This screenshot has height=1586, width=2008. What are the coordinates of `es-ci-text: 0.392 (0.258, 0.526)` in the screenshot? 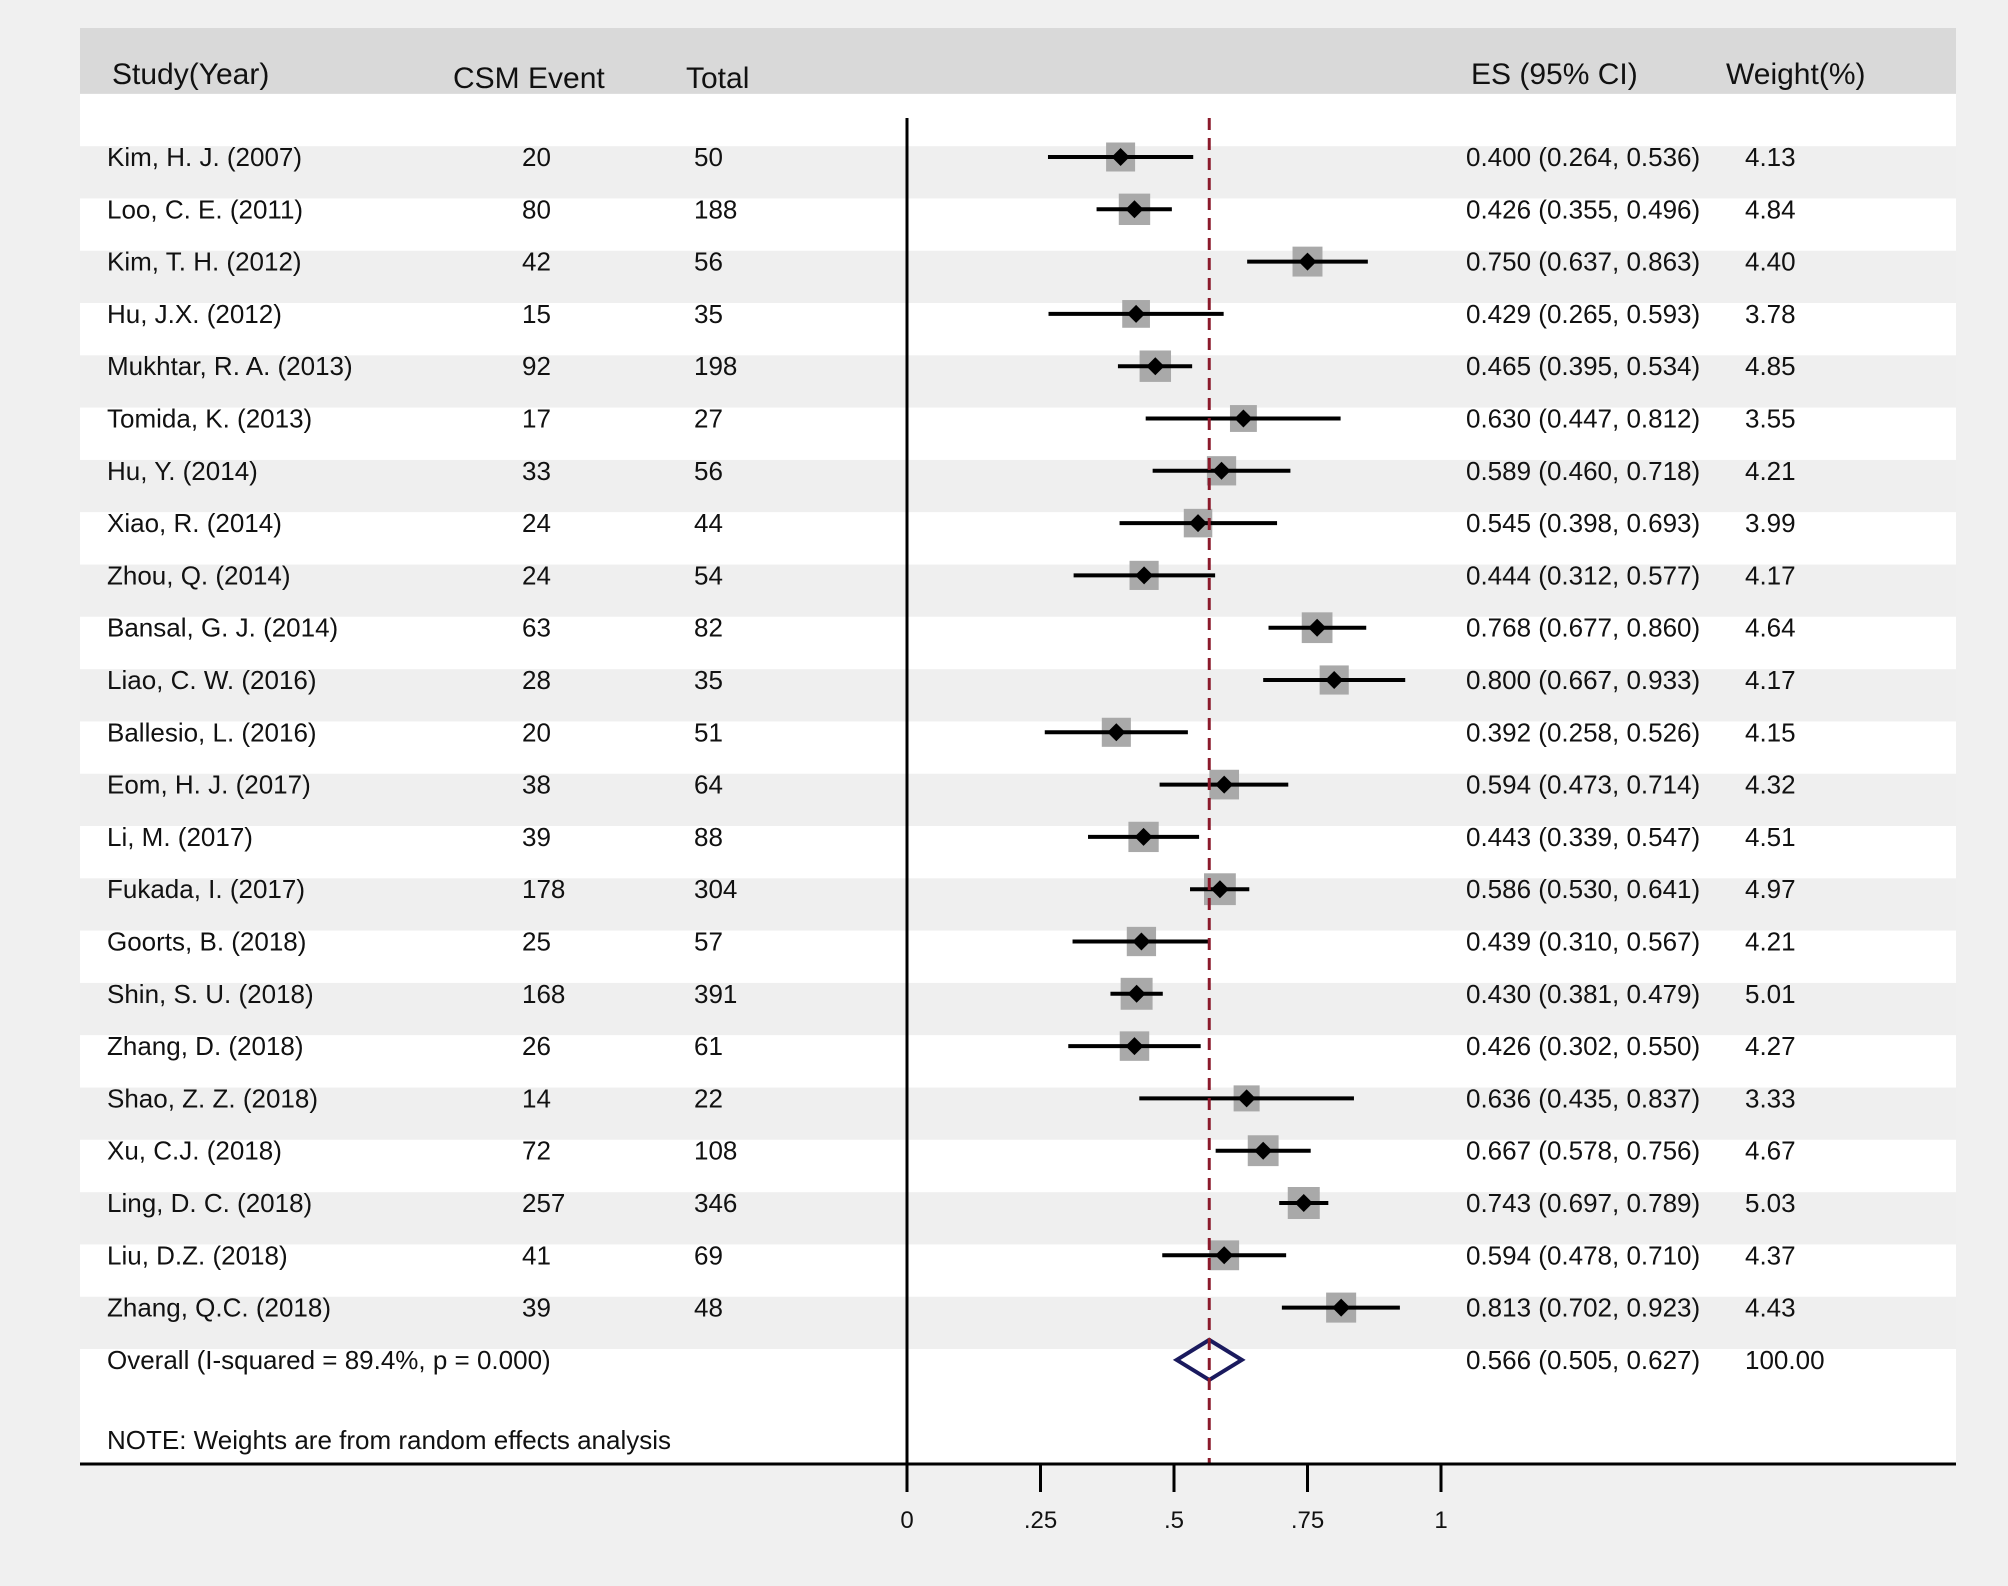 It's located at (1583, 732).